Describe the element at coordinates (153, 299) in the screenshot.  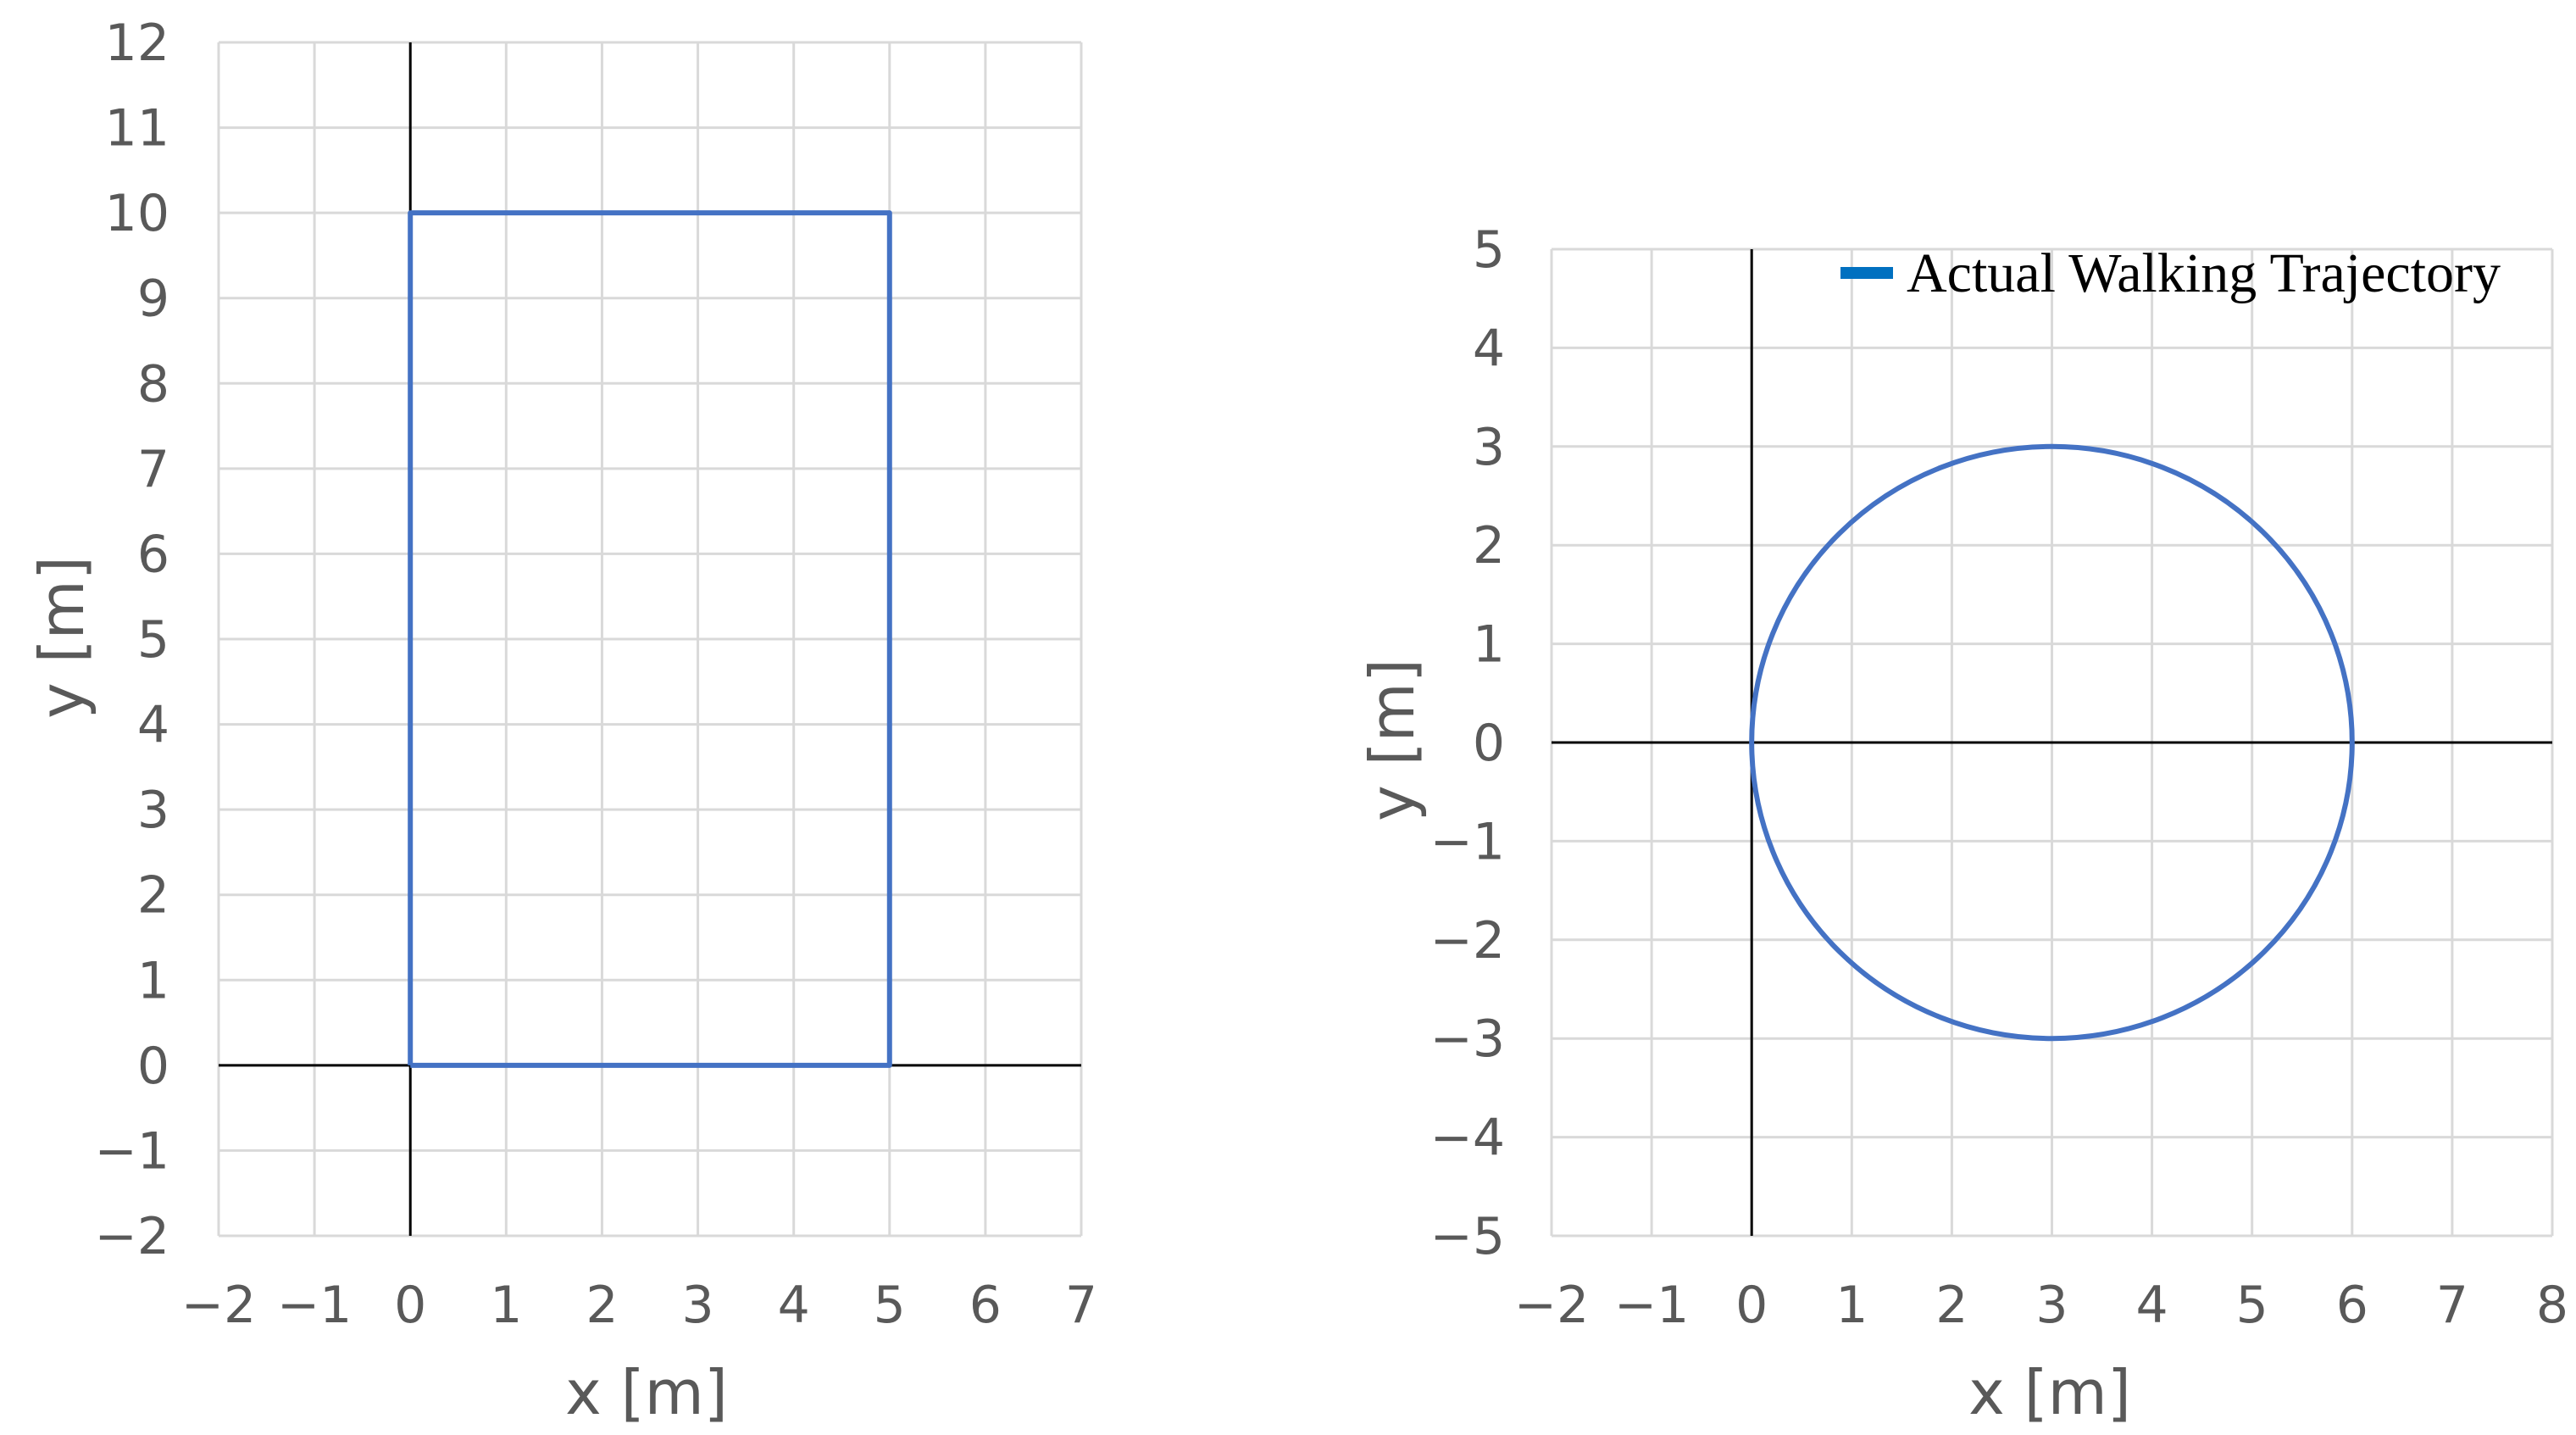
I see `y-tick-label: 9` at that location.